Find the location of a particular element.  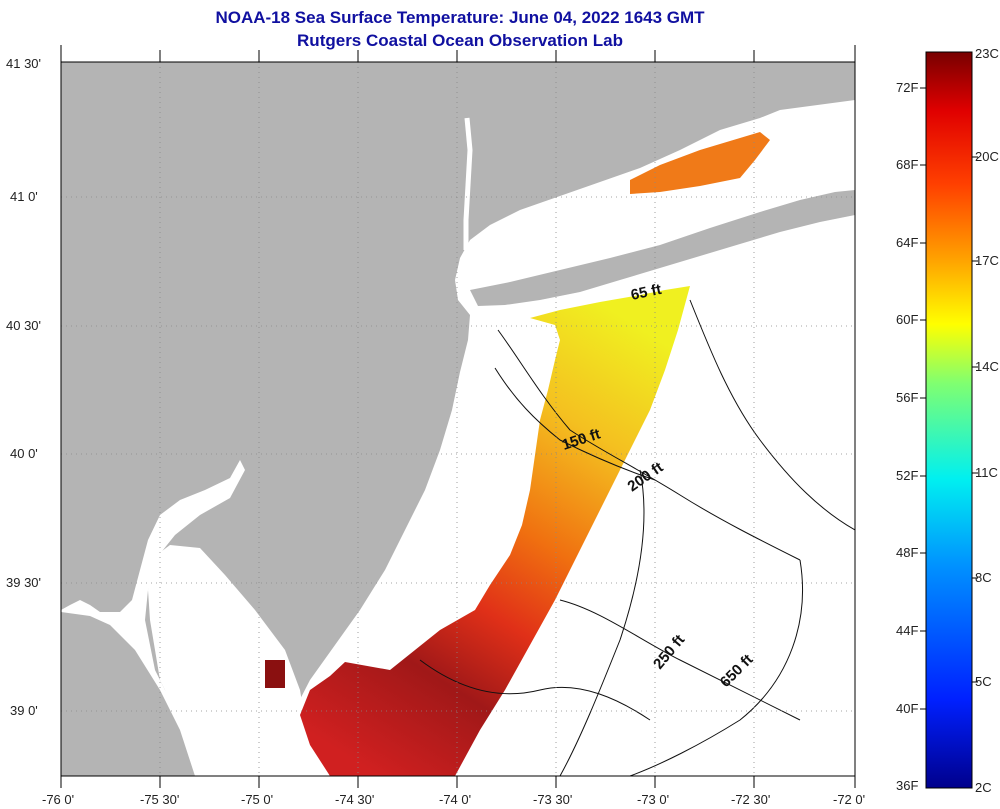

cb-f-56: 56F is located at coordinates (907, 397).